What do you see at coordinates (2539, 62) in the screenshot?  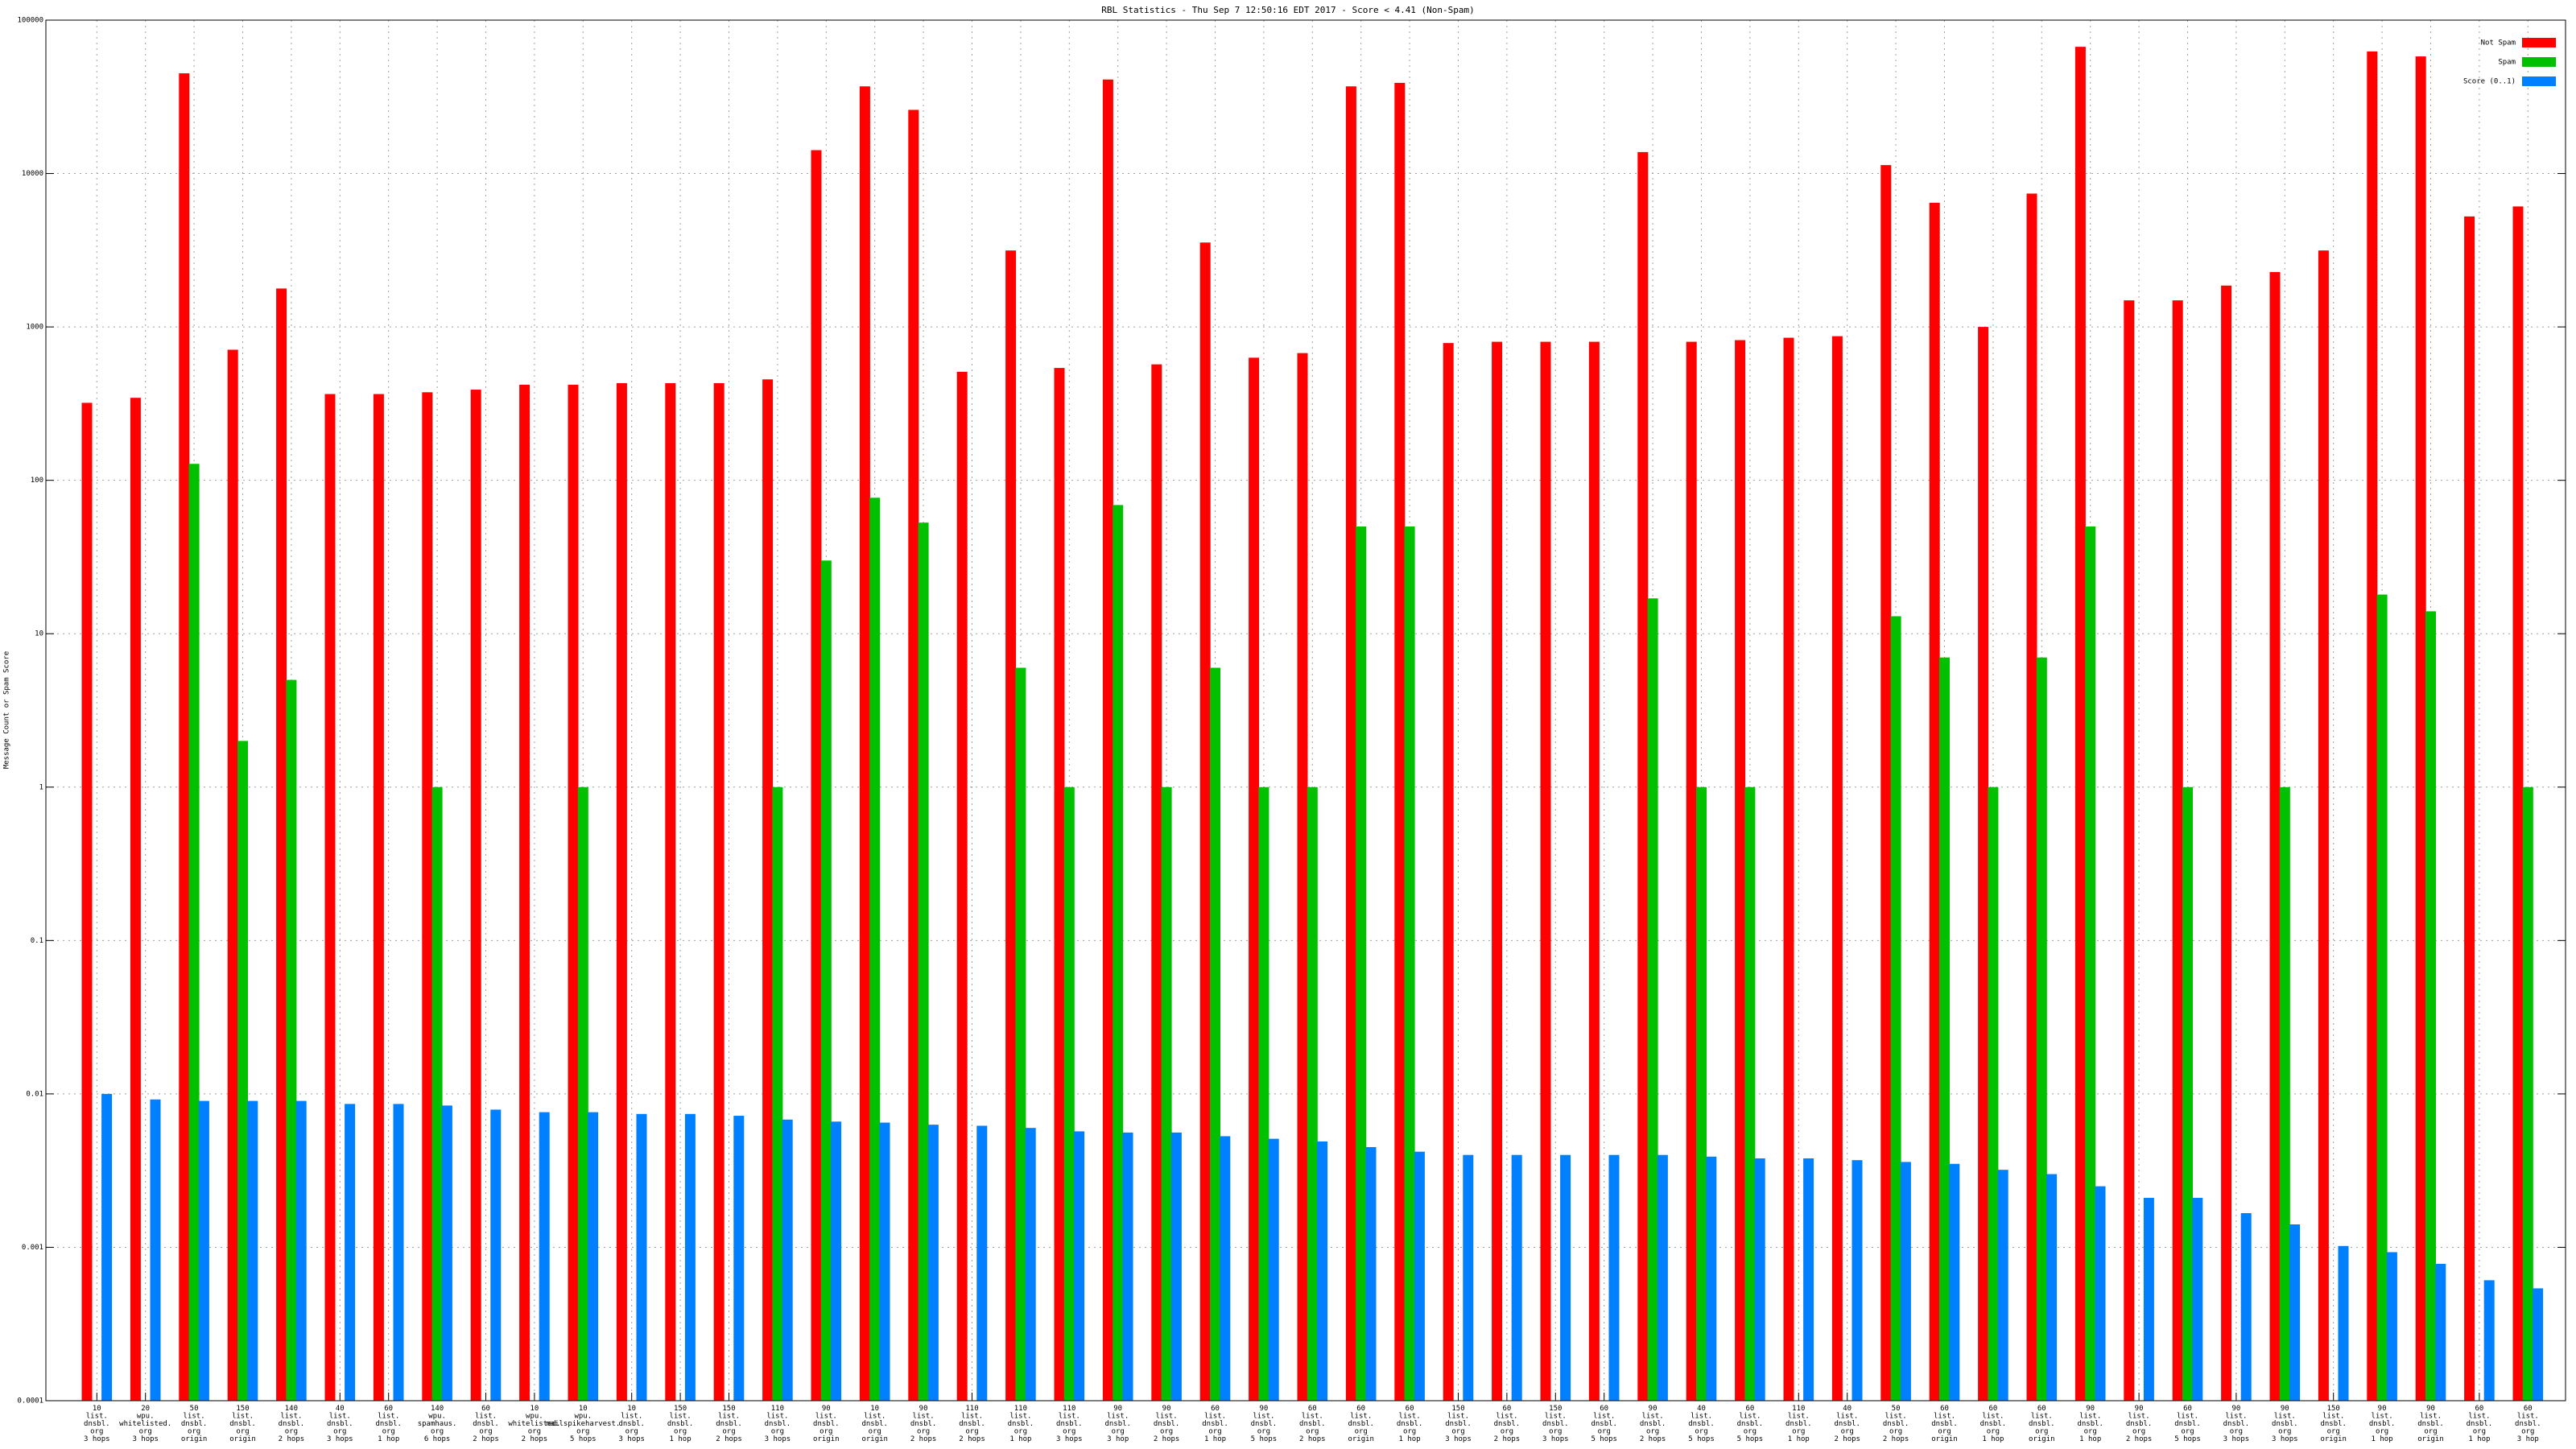 I see `legend-swatch` at bounding box center [2539, 62].